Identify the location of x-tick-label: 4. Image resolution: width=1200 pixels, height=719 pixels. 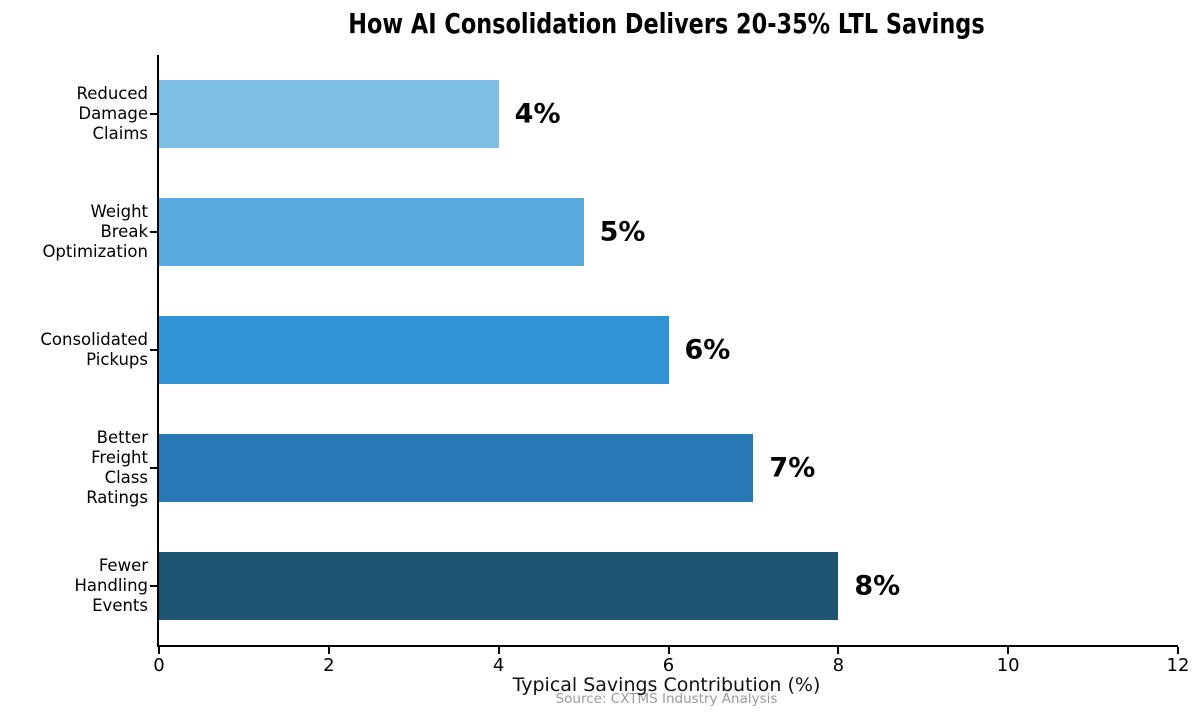
(498, 665).